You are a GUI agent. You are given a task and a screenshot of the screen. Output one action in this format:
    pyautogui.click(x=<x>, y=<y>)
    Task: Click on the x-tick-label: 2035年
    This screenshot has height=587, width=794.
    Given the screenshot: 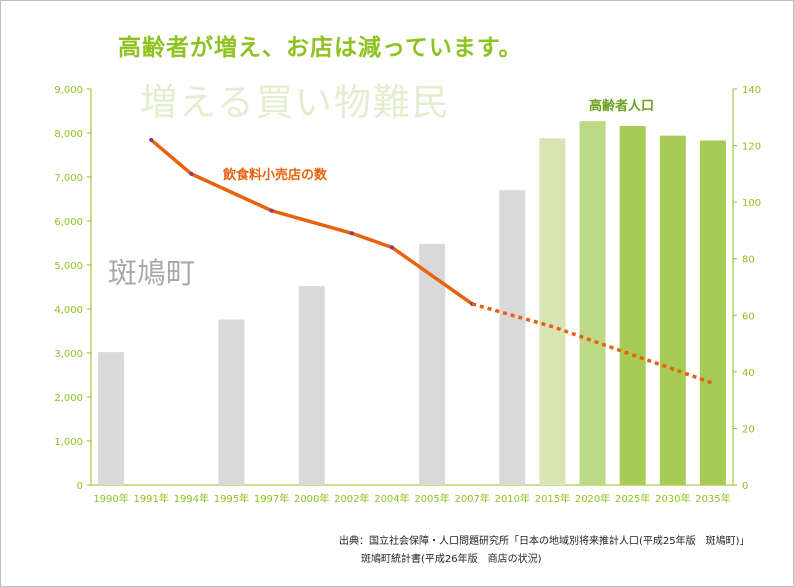 What is the action you would take?
    pyautogui.click(x=712, y=498)
    